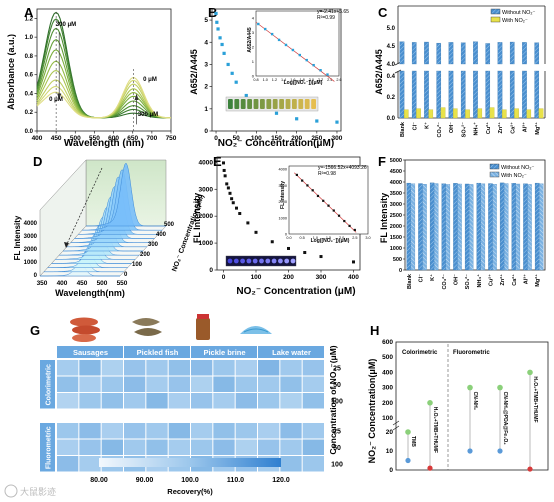 This screenshot has height=502, width=554. Describe the element at coordinates (150, 80) in the screenshot. I see `panel-a-annotation-0-right: 0 μM` at that location.